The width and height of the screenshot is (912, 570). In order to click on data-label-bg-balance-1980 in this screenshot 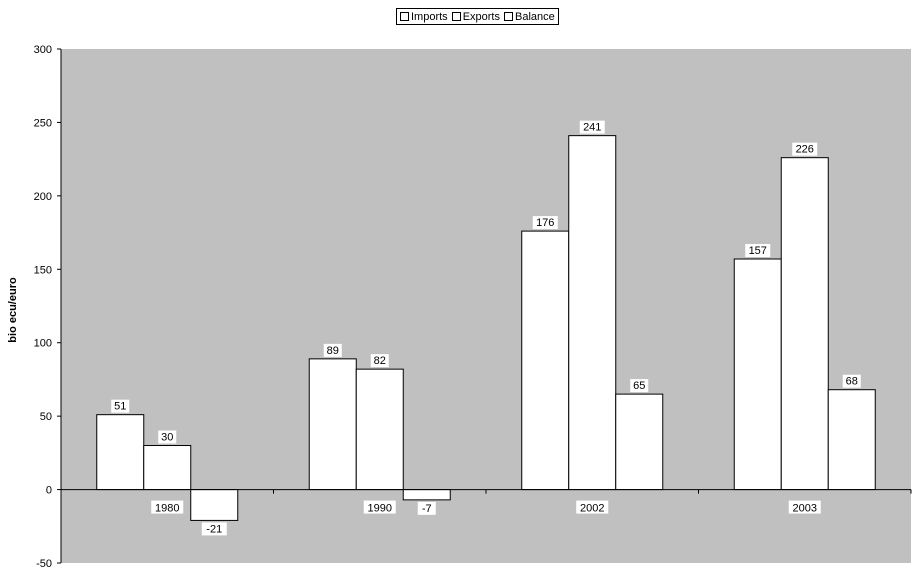, I will do `click(214, 529)`.